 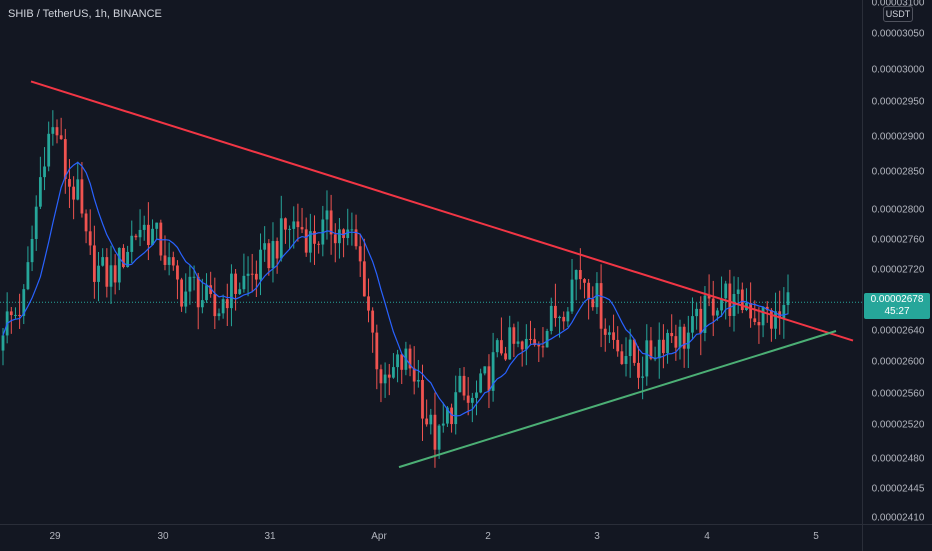 I want to click on last-price-tag: 0.00002678 45:27, so click(x=897, y=306).